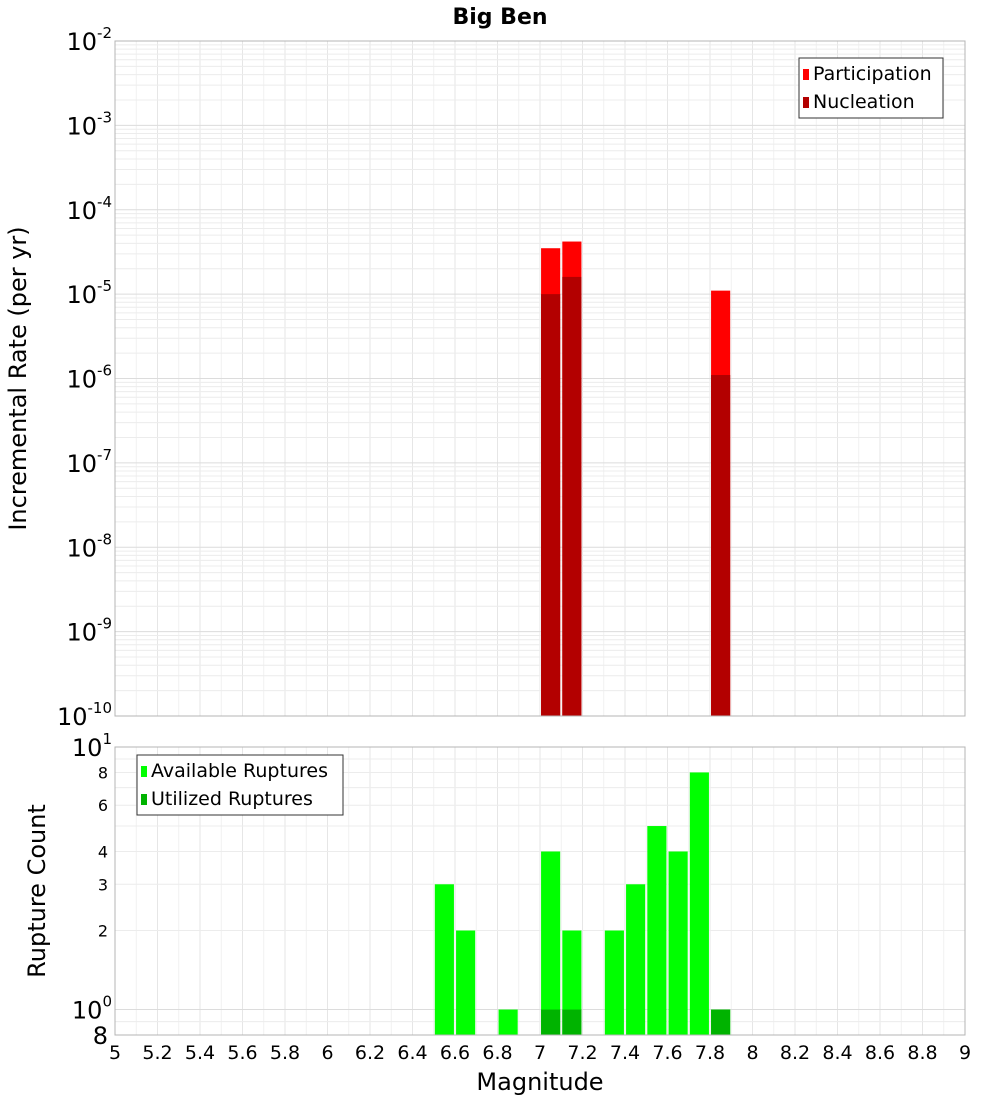 This screenshot has height=1100, width=1000. I want to click on y-tick-label: 10⁻¹⁰, so click(84, 715).